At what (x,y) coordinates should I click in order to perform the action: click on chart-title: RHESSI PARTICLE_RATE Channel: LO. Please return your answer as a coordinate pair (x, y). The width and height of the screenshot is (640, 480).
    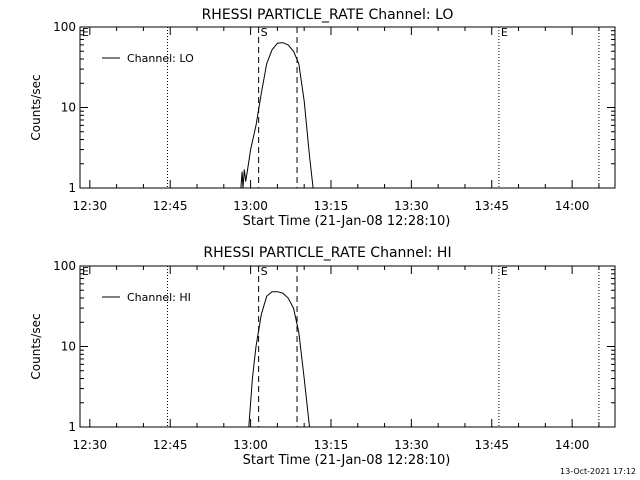
    Looking at the image, I should click on (328, 15).